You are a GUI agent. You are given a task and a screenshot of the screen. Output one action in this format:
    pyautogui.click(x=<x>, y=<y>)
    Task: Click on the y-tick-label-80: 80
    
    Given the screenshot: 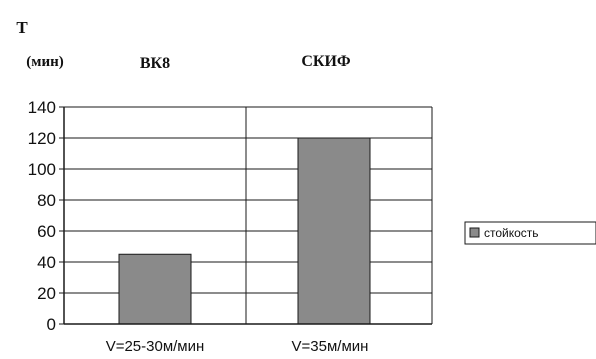 What is the action you would take?
    pyautogui.click(x=46, y=200)
    